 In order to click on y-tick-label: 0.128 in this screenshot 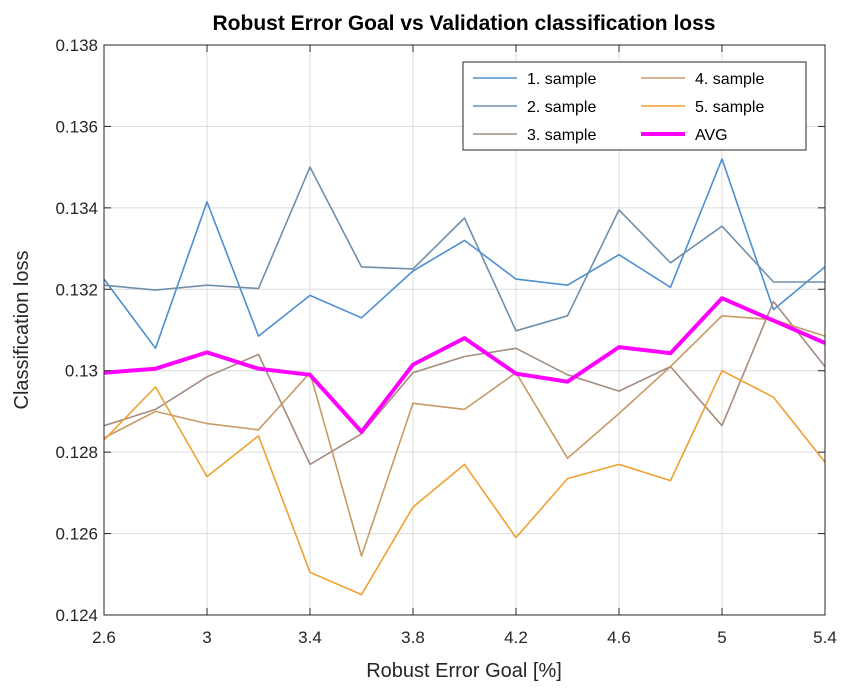, I will do `click(76, 452)`.